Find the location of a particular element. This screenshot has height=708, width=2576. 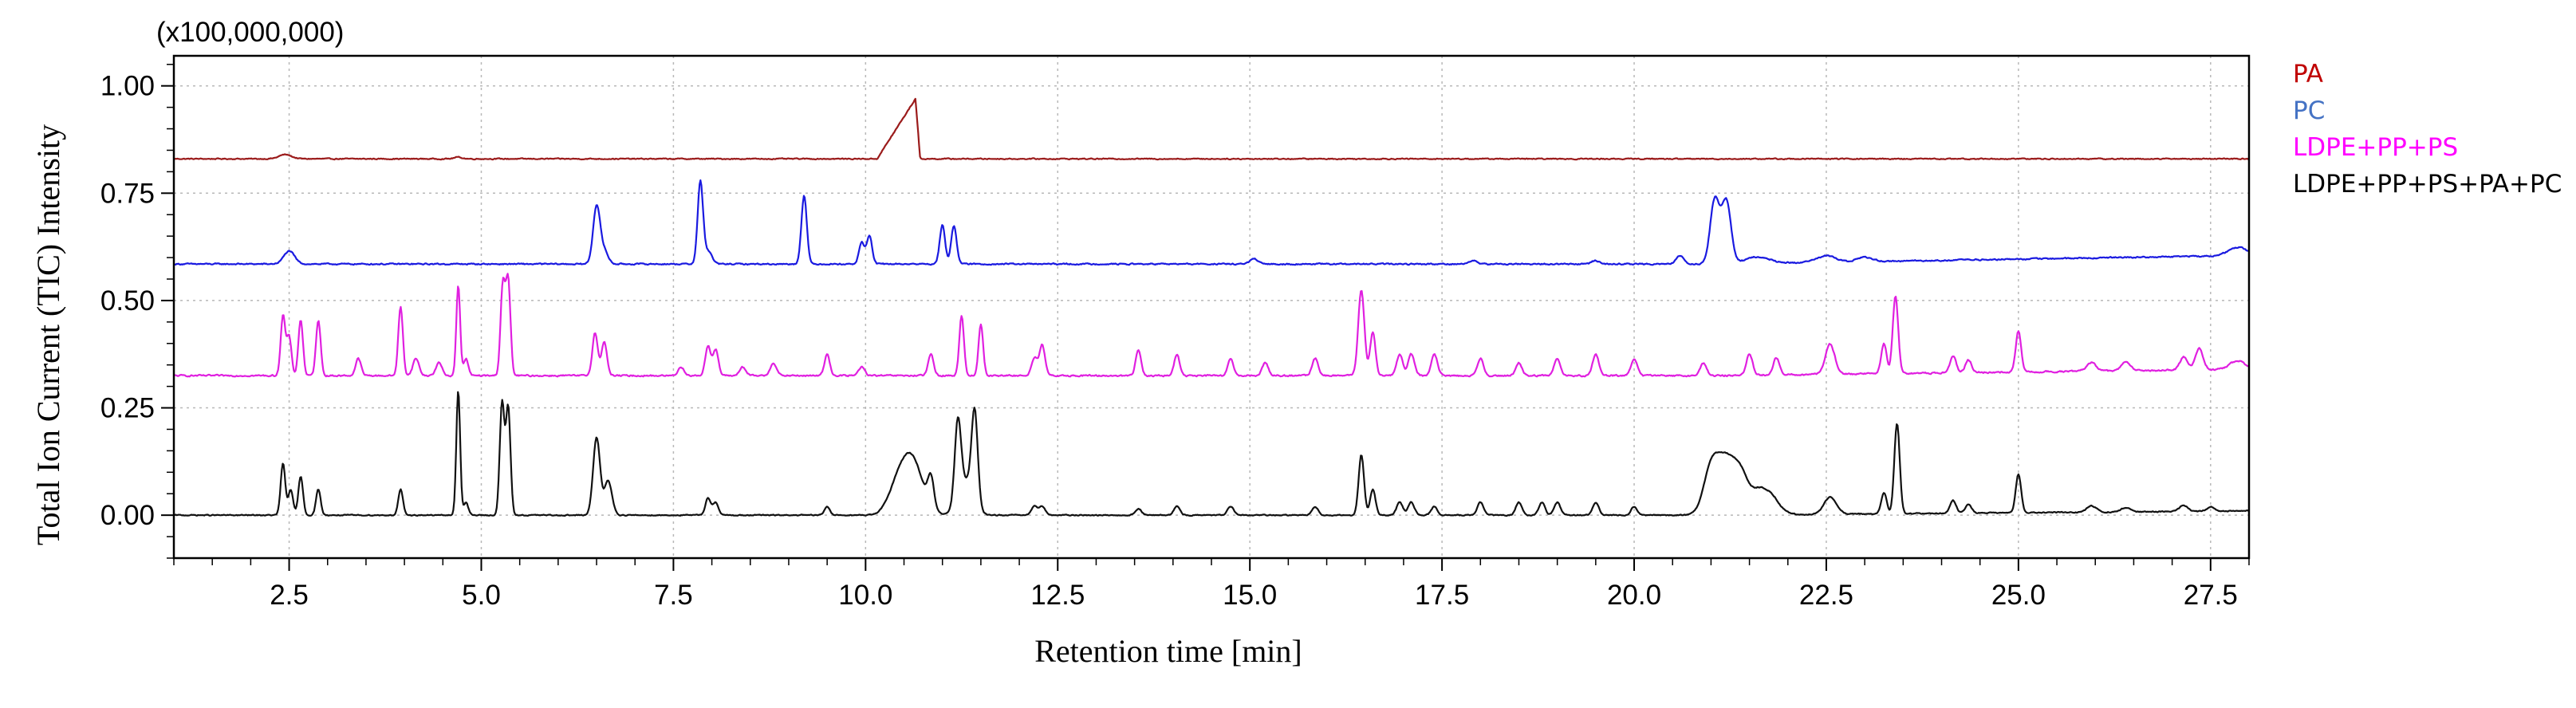

x-tick-label: 27.5 is located at coordinates (2211, 595).